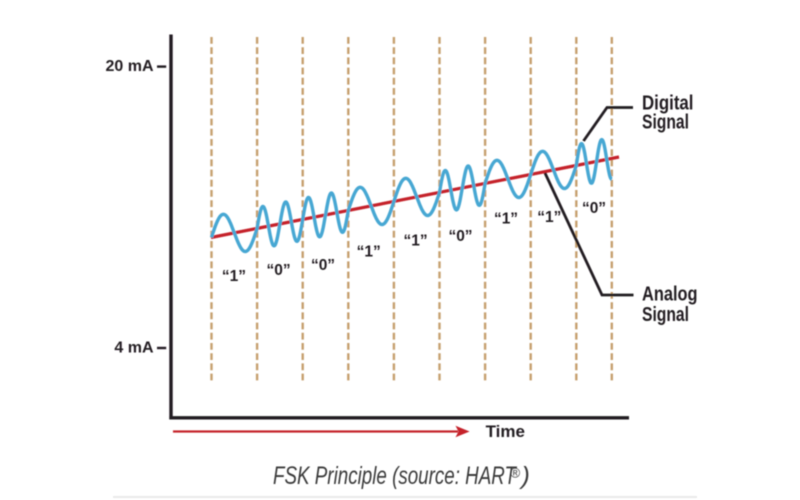 The image size is (800, 500). Describe the element at coordinates (395, 476) in the screenshot. I see `svg-text: FSK Principle (source: HART` at that location.